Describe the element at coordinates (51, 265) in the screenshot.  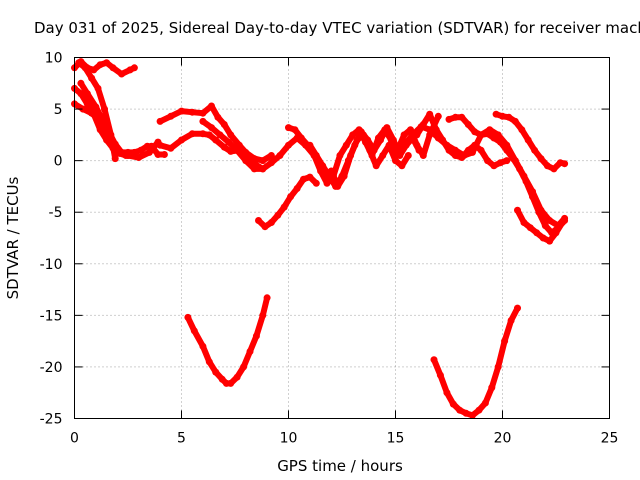
I see `y-tick-label: -10` at that location.